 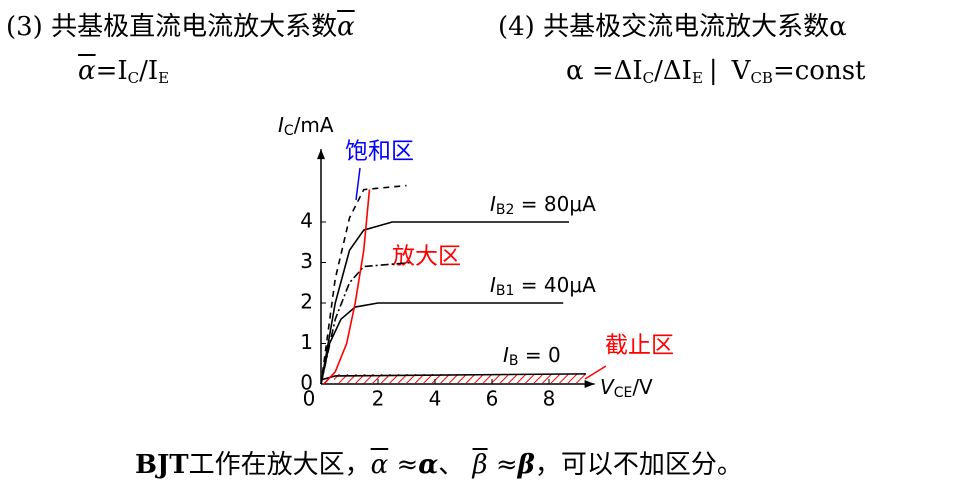 What do you see at coordinates (555, 285) in the screenshot?
I see `label-part: = 40μA` at bounding box center [555, 285].